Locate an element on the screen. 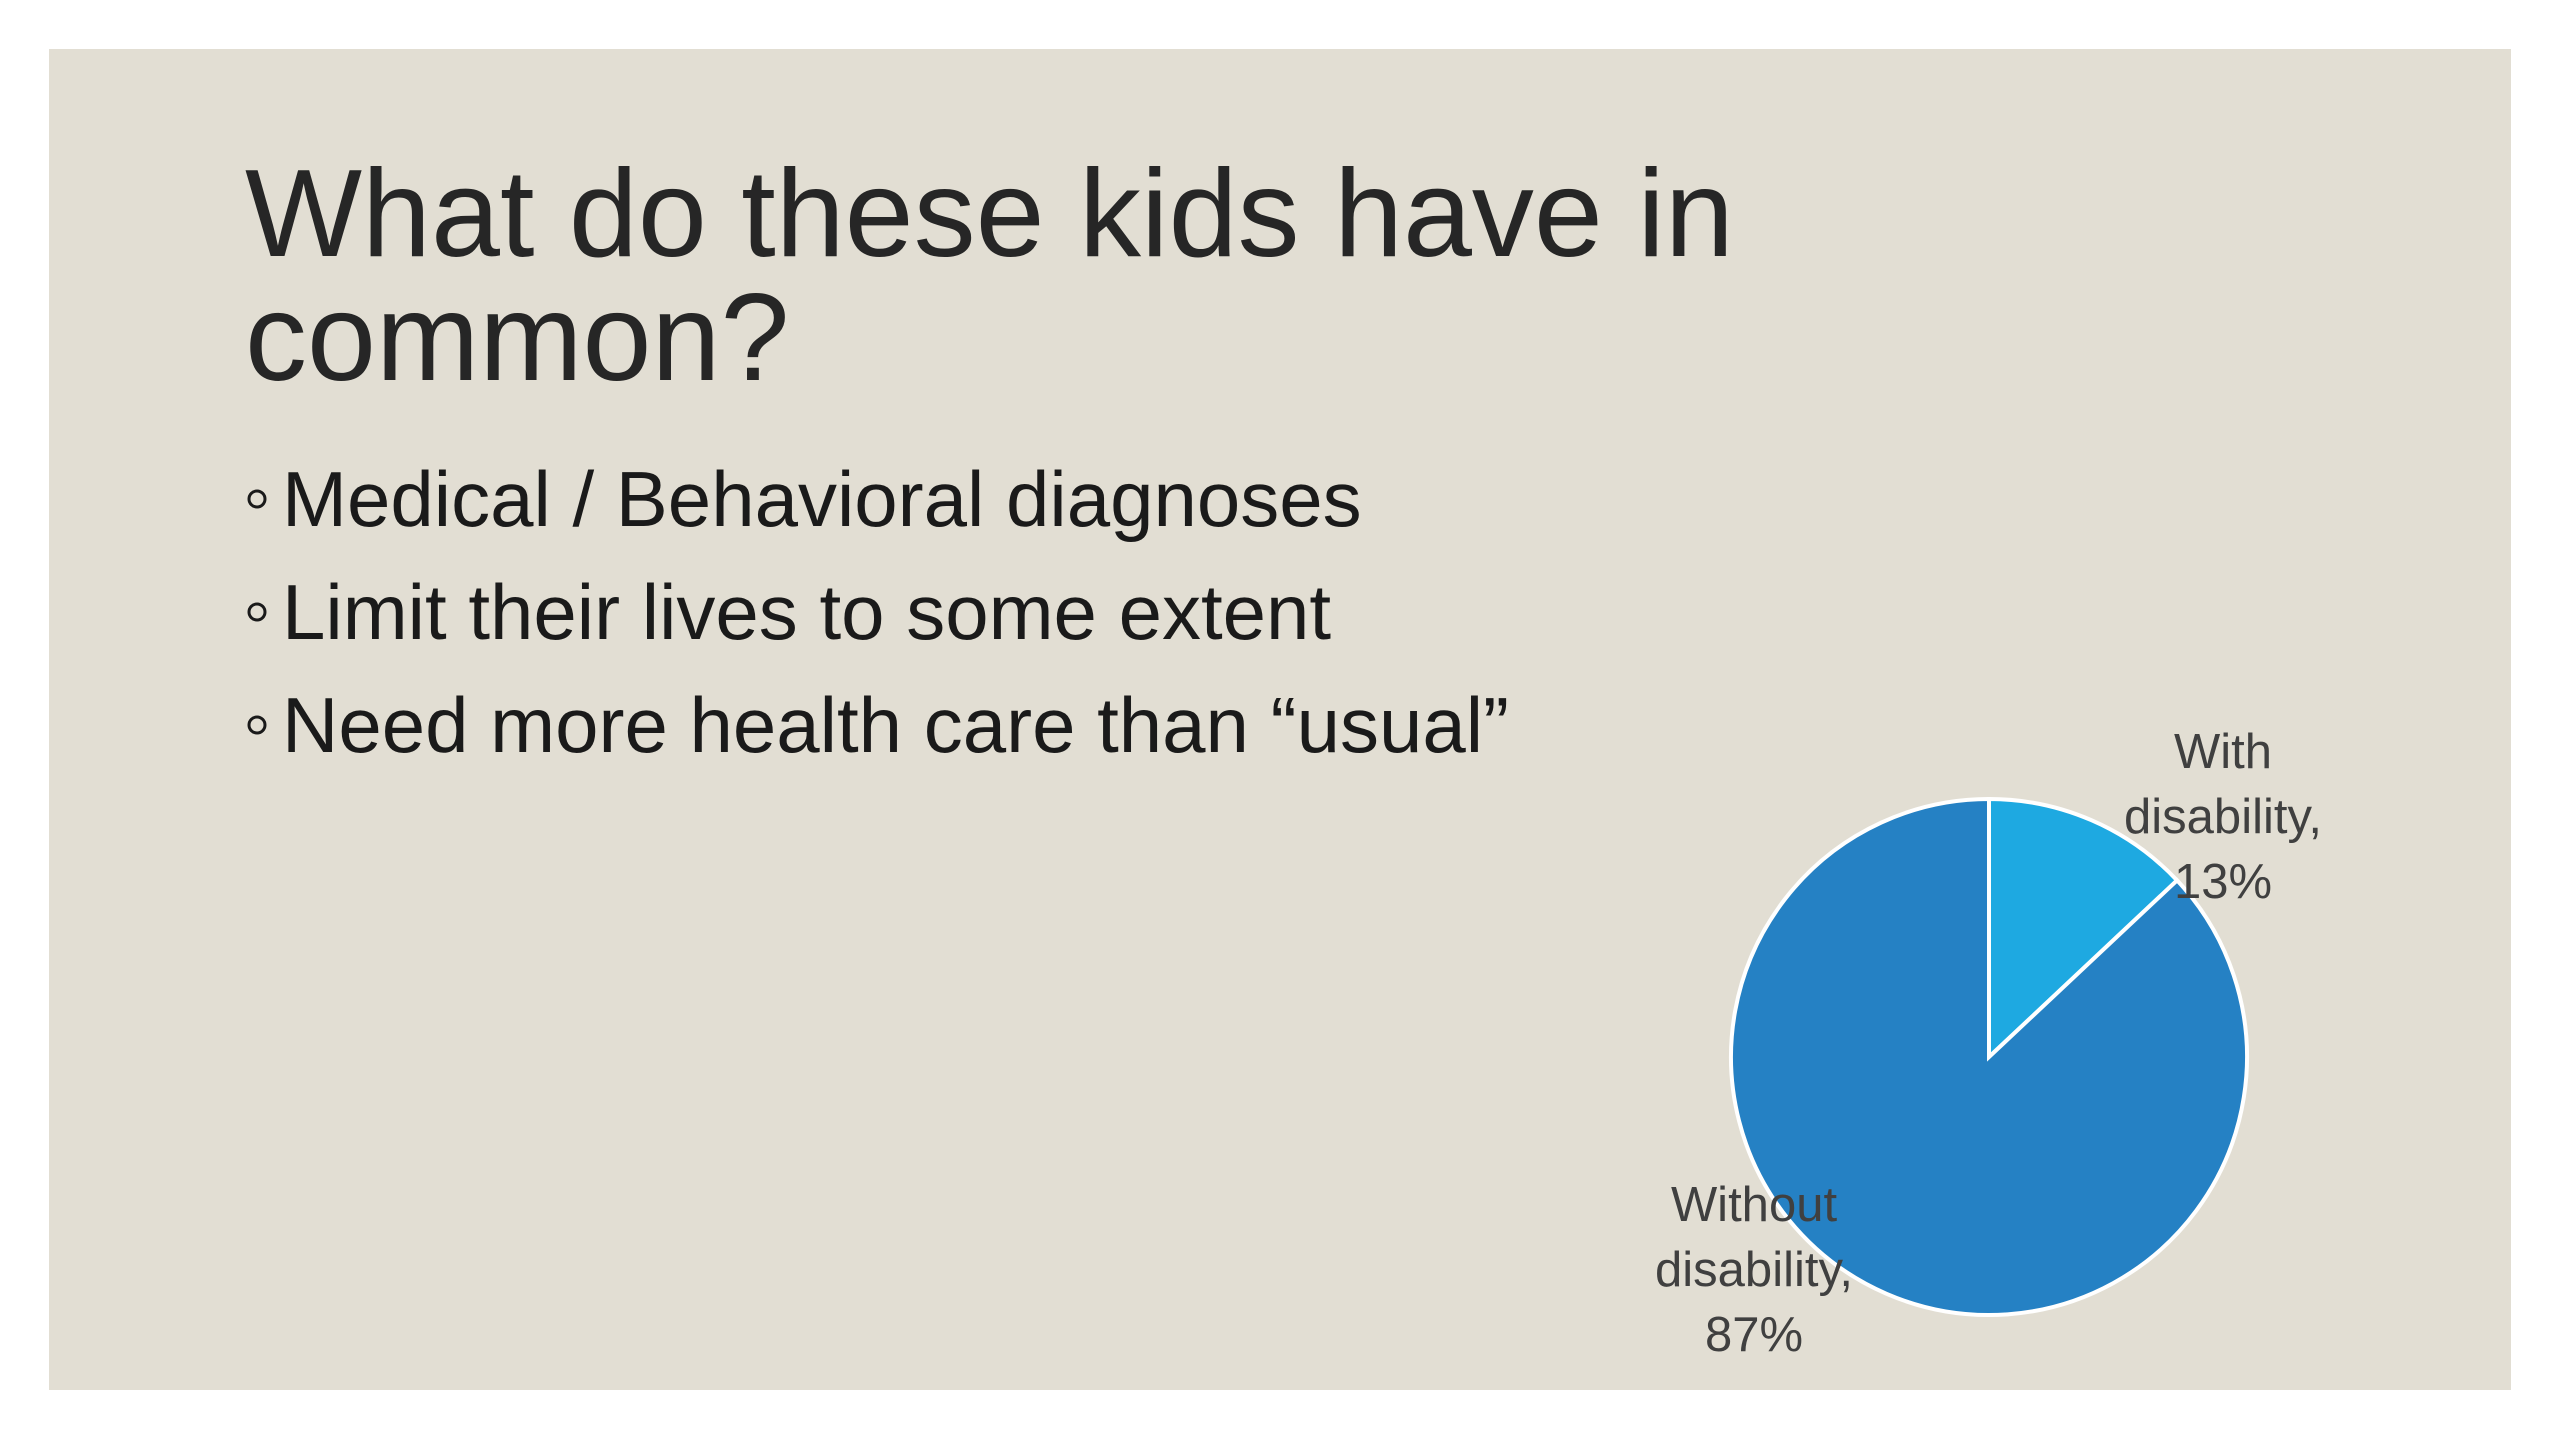 This screenshot has width=2560, height=1440. title-line: common? is located at coordinates (517, 338).